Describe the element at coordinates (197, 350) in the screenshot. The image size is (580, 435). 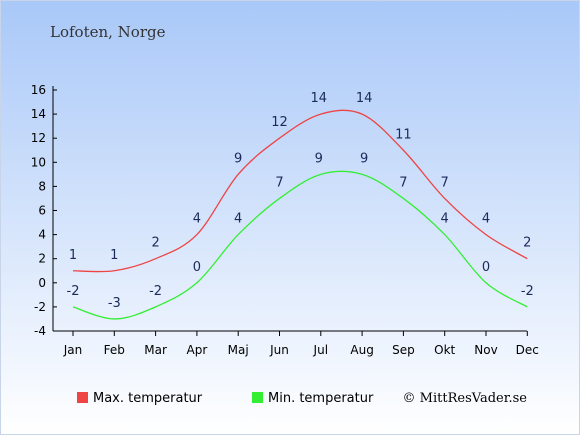
I see `x-tick-label: Apr` at that location.